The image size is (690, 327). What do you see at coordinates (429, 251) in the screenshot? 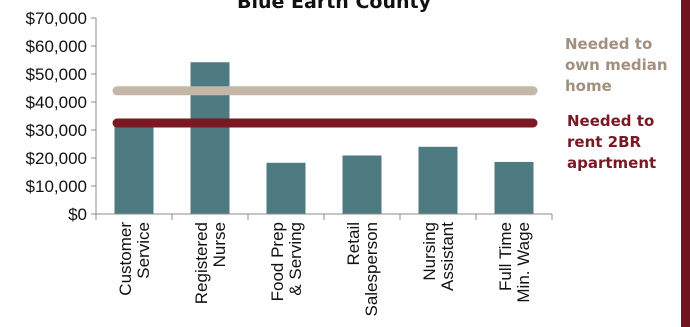
I see `x-tick-label-line: Nursing` at bounding box center [429, 251].